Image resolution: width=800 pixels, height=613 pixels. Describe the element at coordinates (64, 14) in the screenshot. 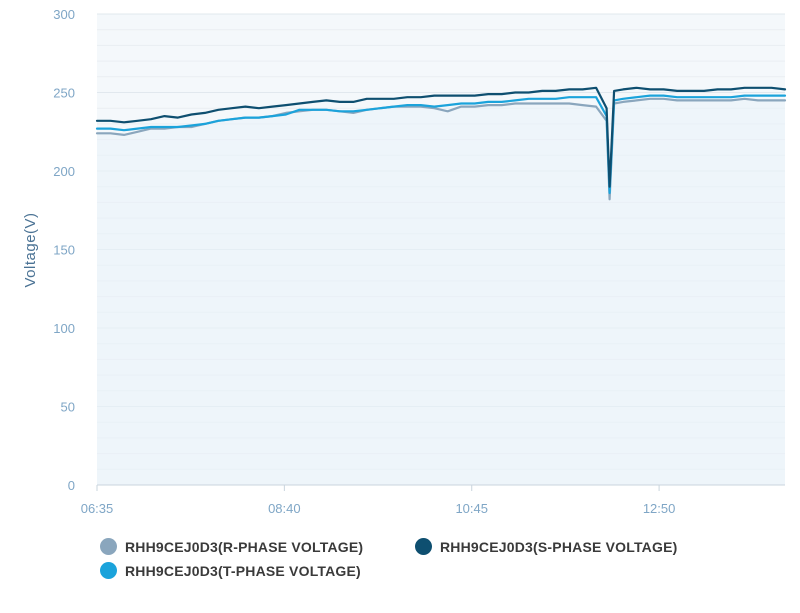

I see `y-tick-label: 300` at that location.